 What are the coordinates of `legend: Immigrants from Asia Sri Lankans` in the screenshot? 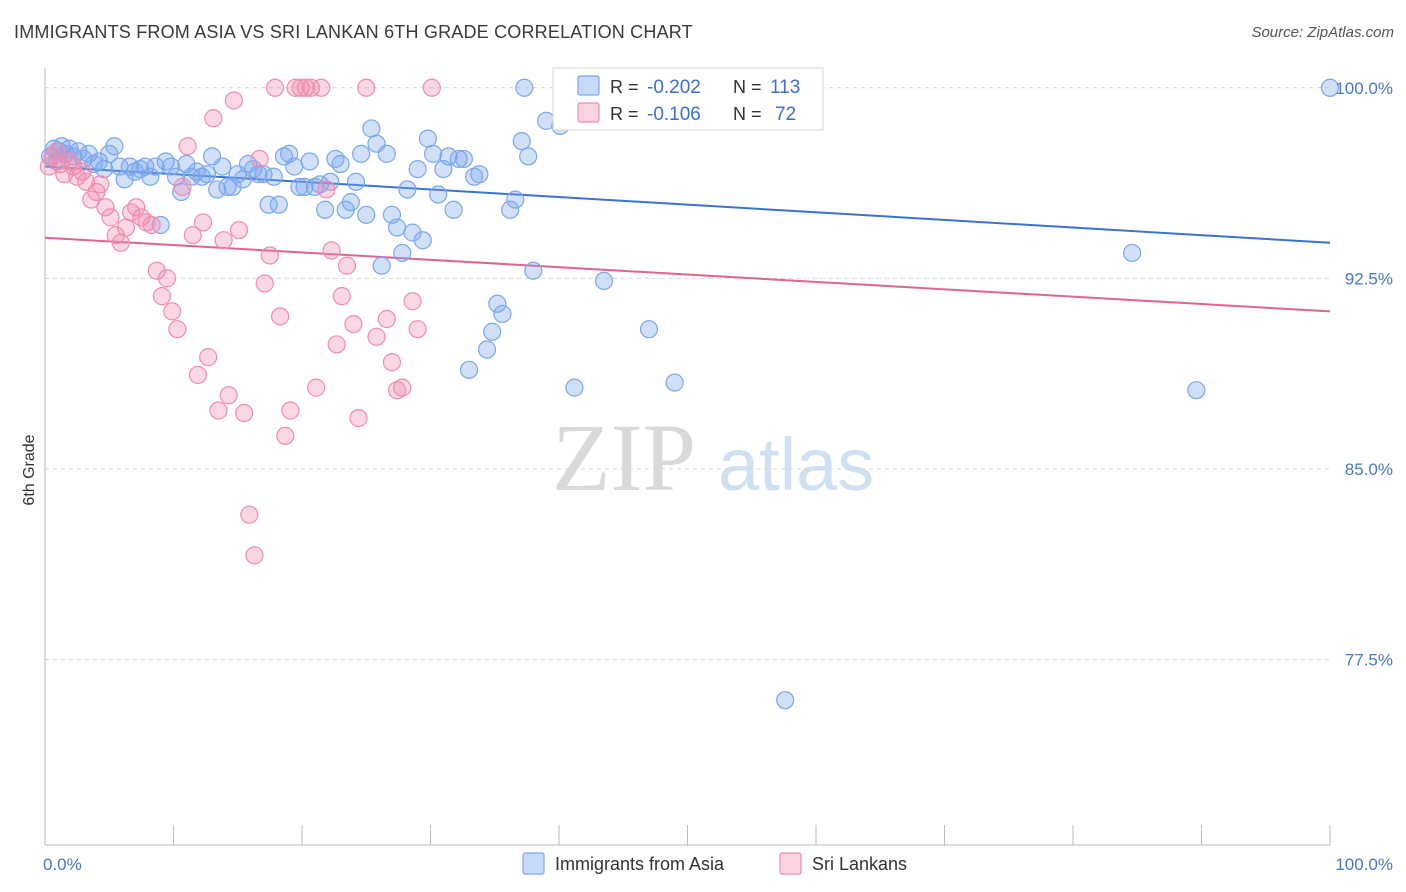 It's located at (714, 863).